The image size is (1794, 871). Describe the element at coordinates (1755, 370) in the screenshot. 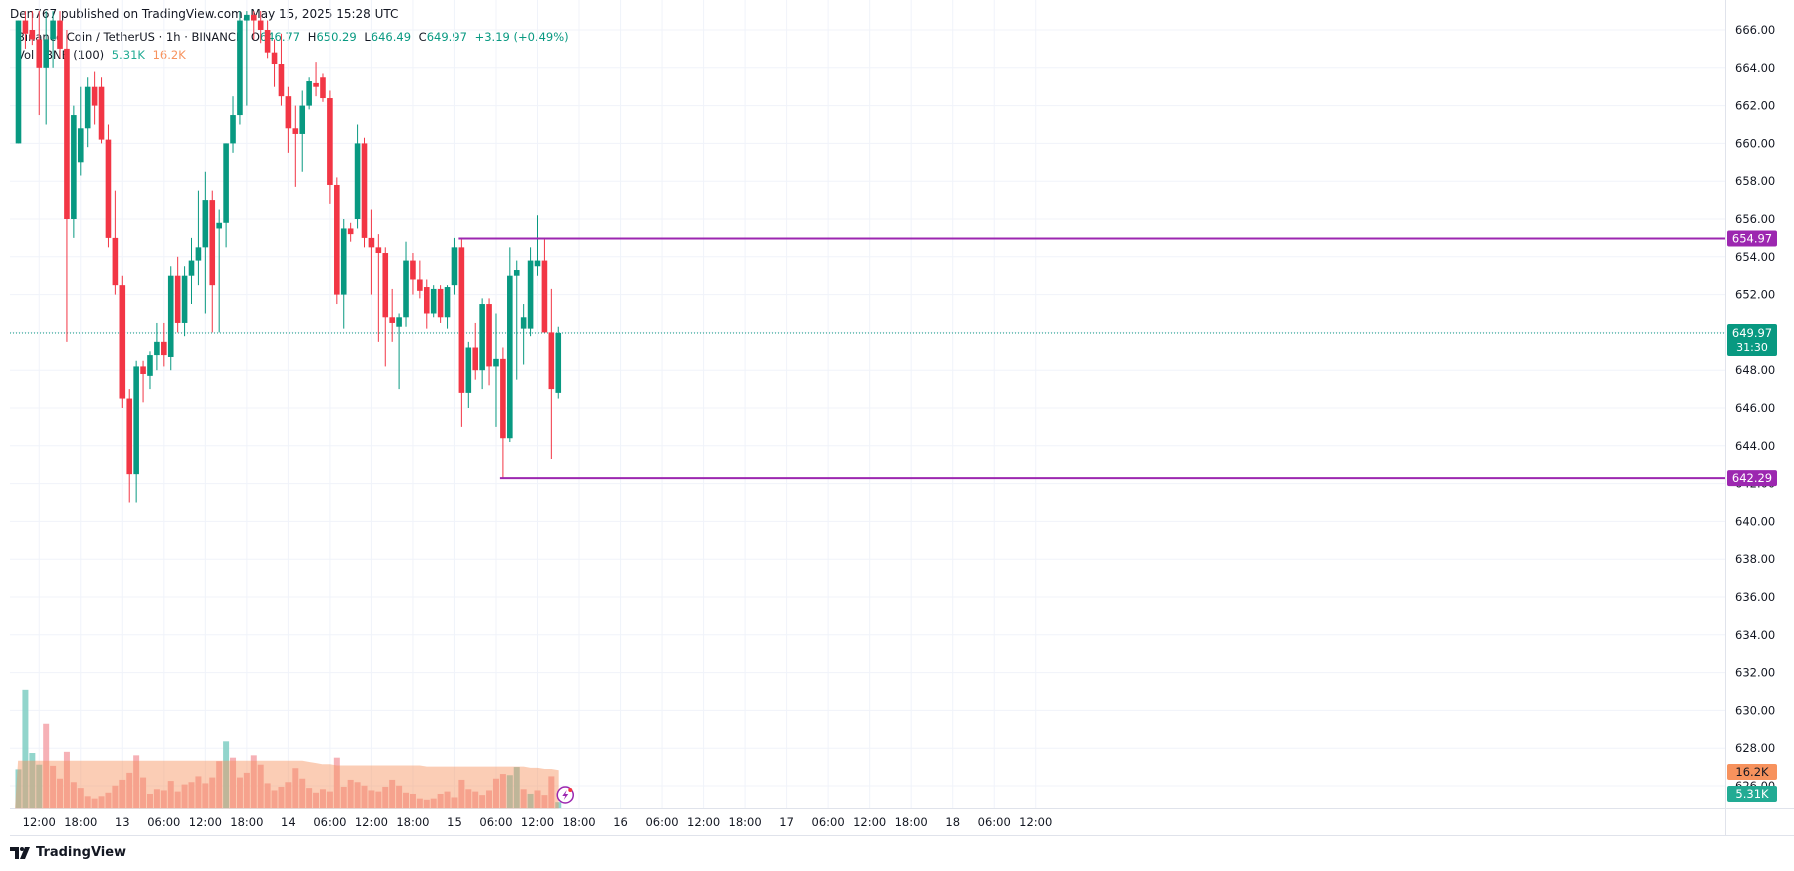

I see `price-tick-label: 648.00` at that location.